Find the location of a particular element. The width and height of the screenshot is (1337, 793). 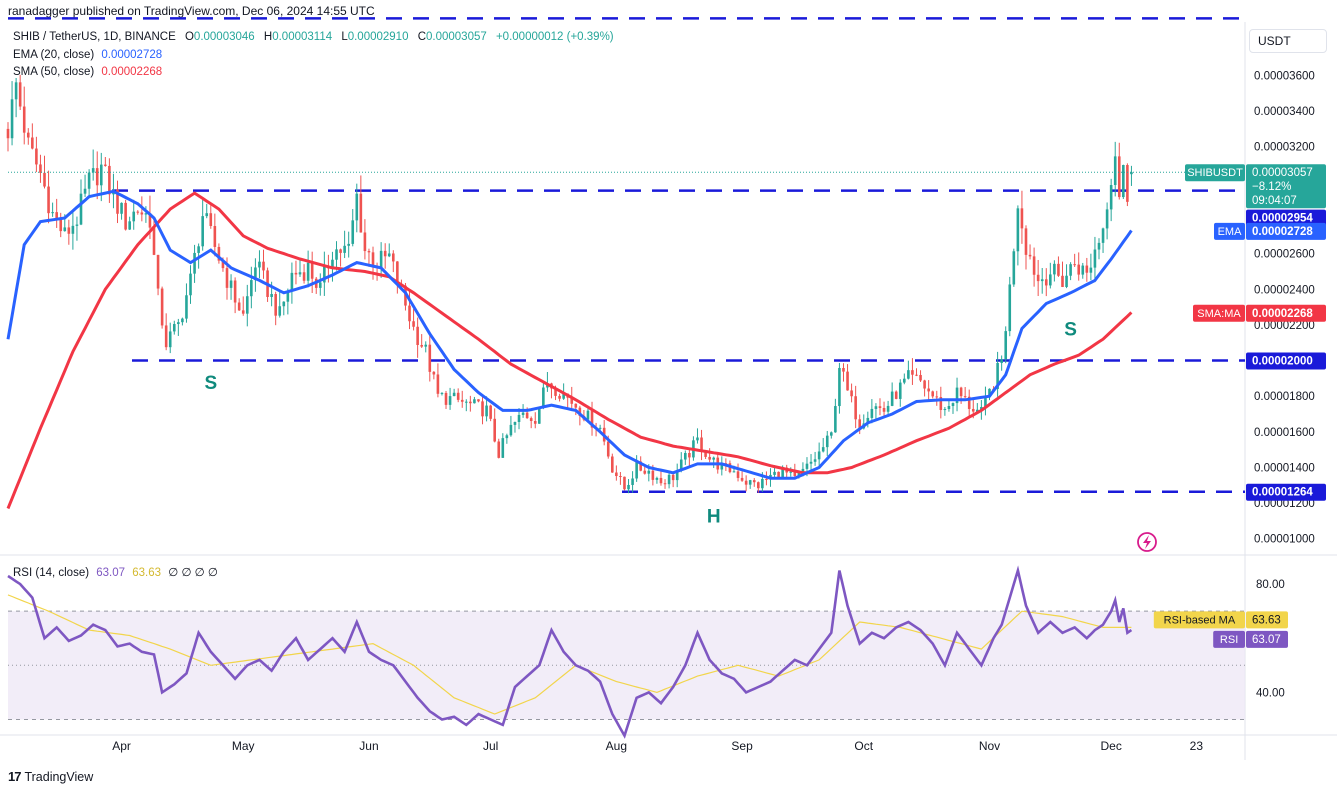

symbol-name: SHIB / TetherUS, 1D, BINANCE is located at coordinates (94, 37).